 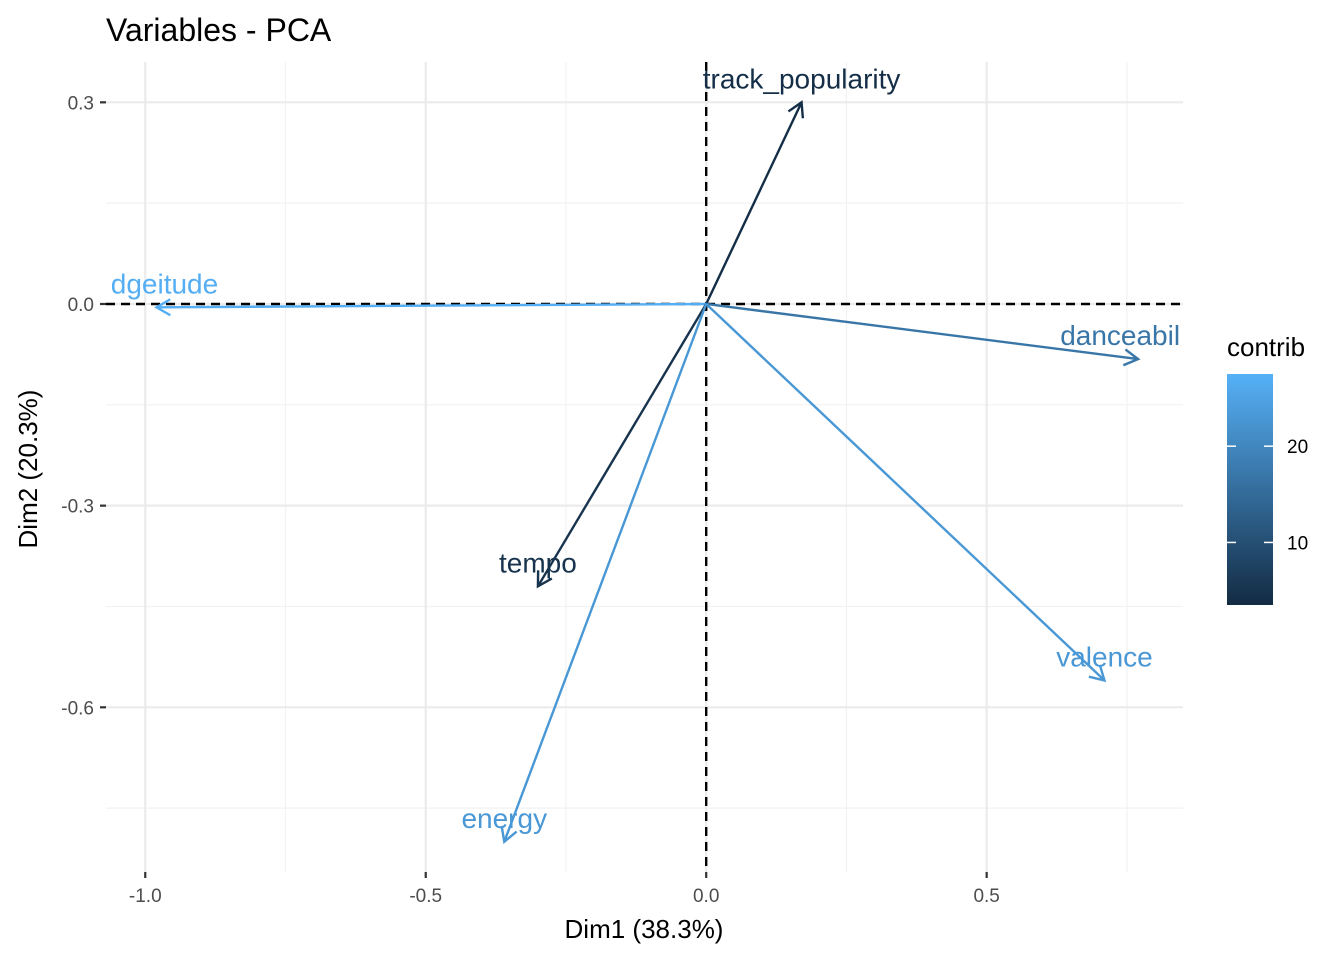 What do you see at coordinates (81, 305) in the screenshot?
I see `y-tick-label: 0.0` at bounding box center [81, 305].